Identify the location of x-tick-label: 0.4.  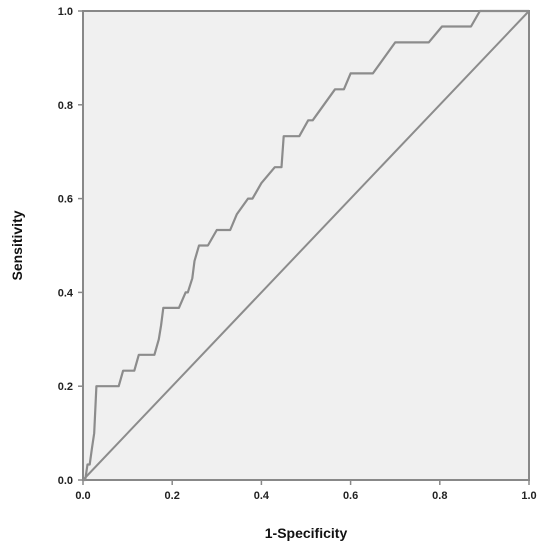
(262, 496).